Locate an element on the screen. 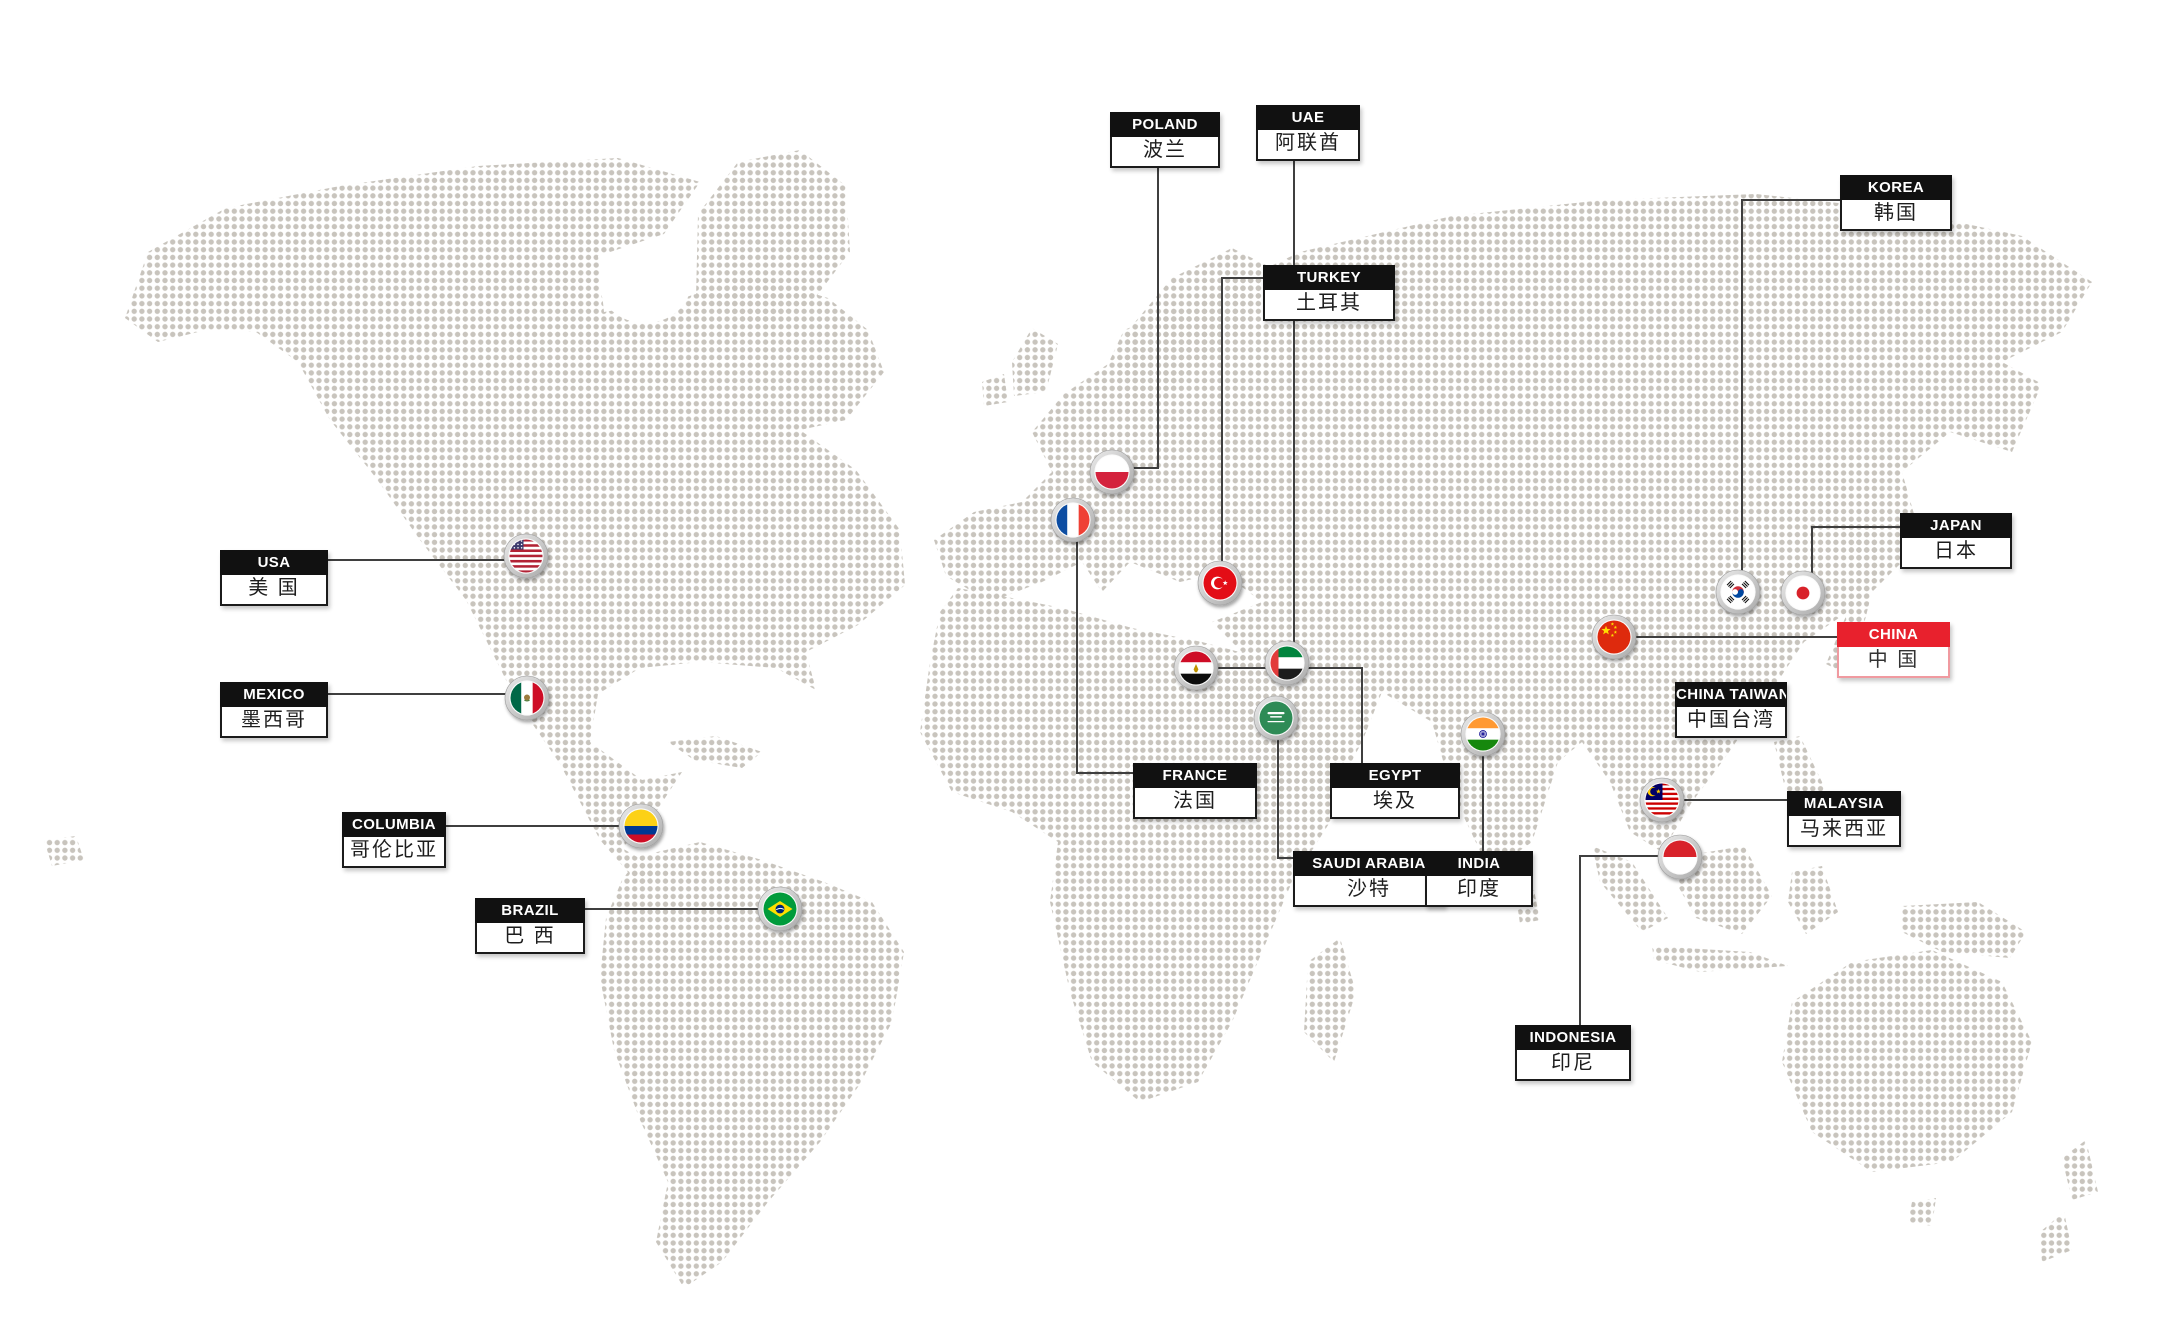 Image resolution: width=2157 pixels, height=1328 pixels. saudi-flag is located at coordinates (1276, 718).